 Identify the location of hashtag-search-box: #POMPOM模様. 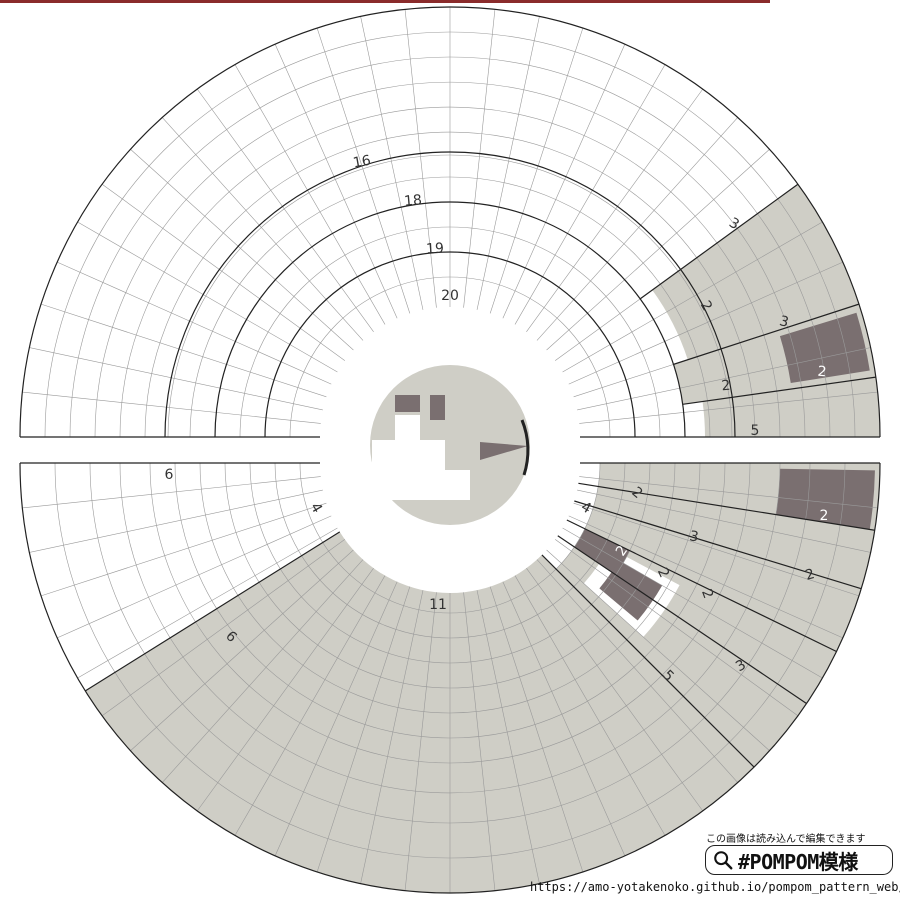
(799, 860).